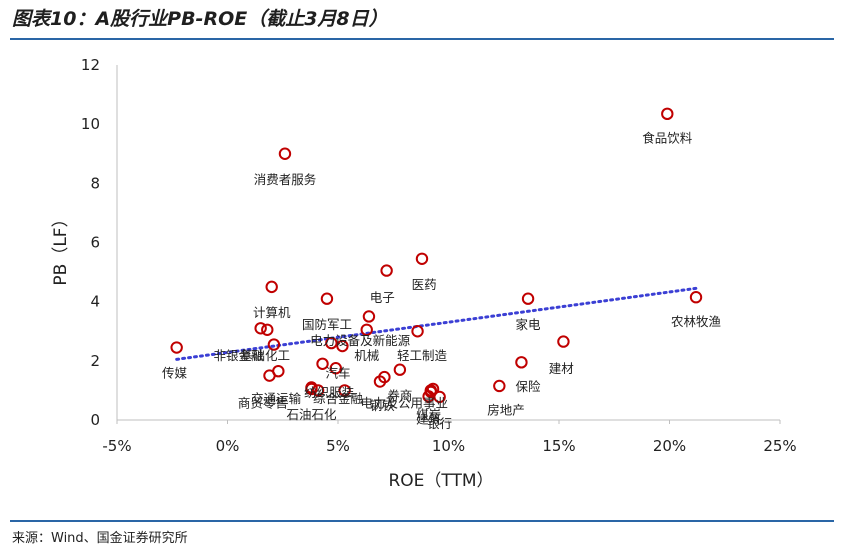  I want to click on point-label: 汽车, so click(337, 373).